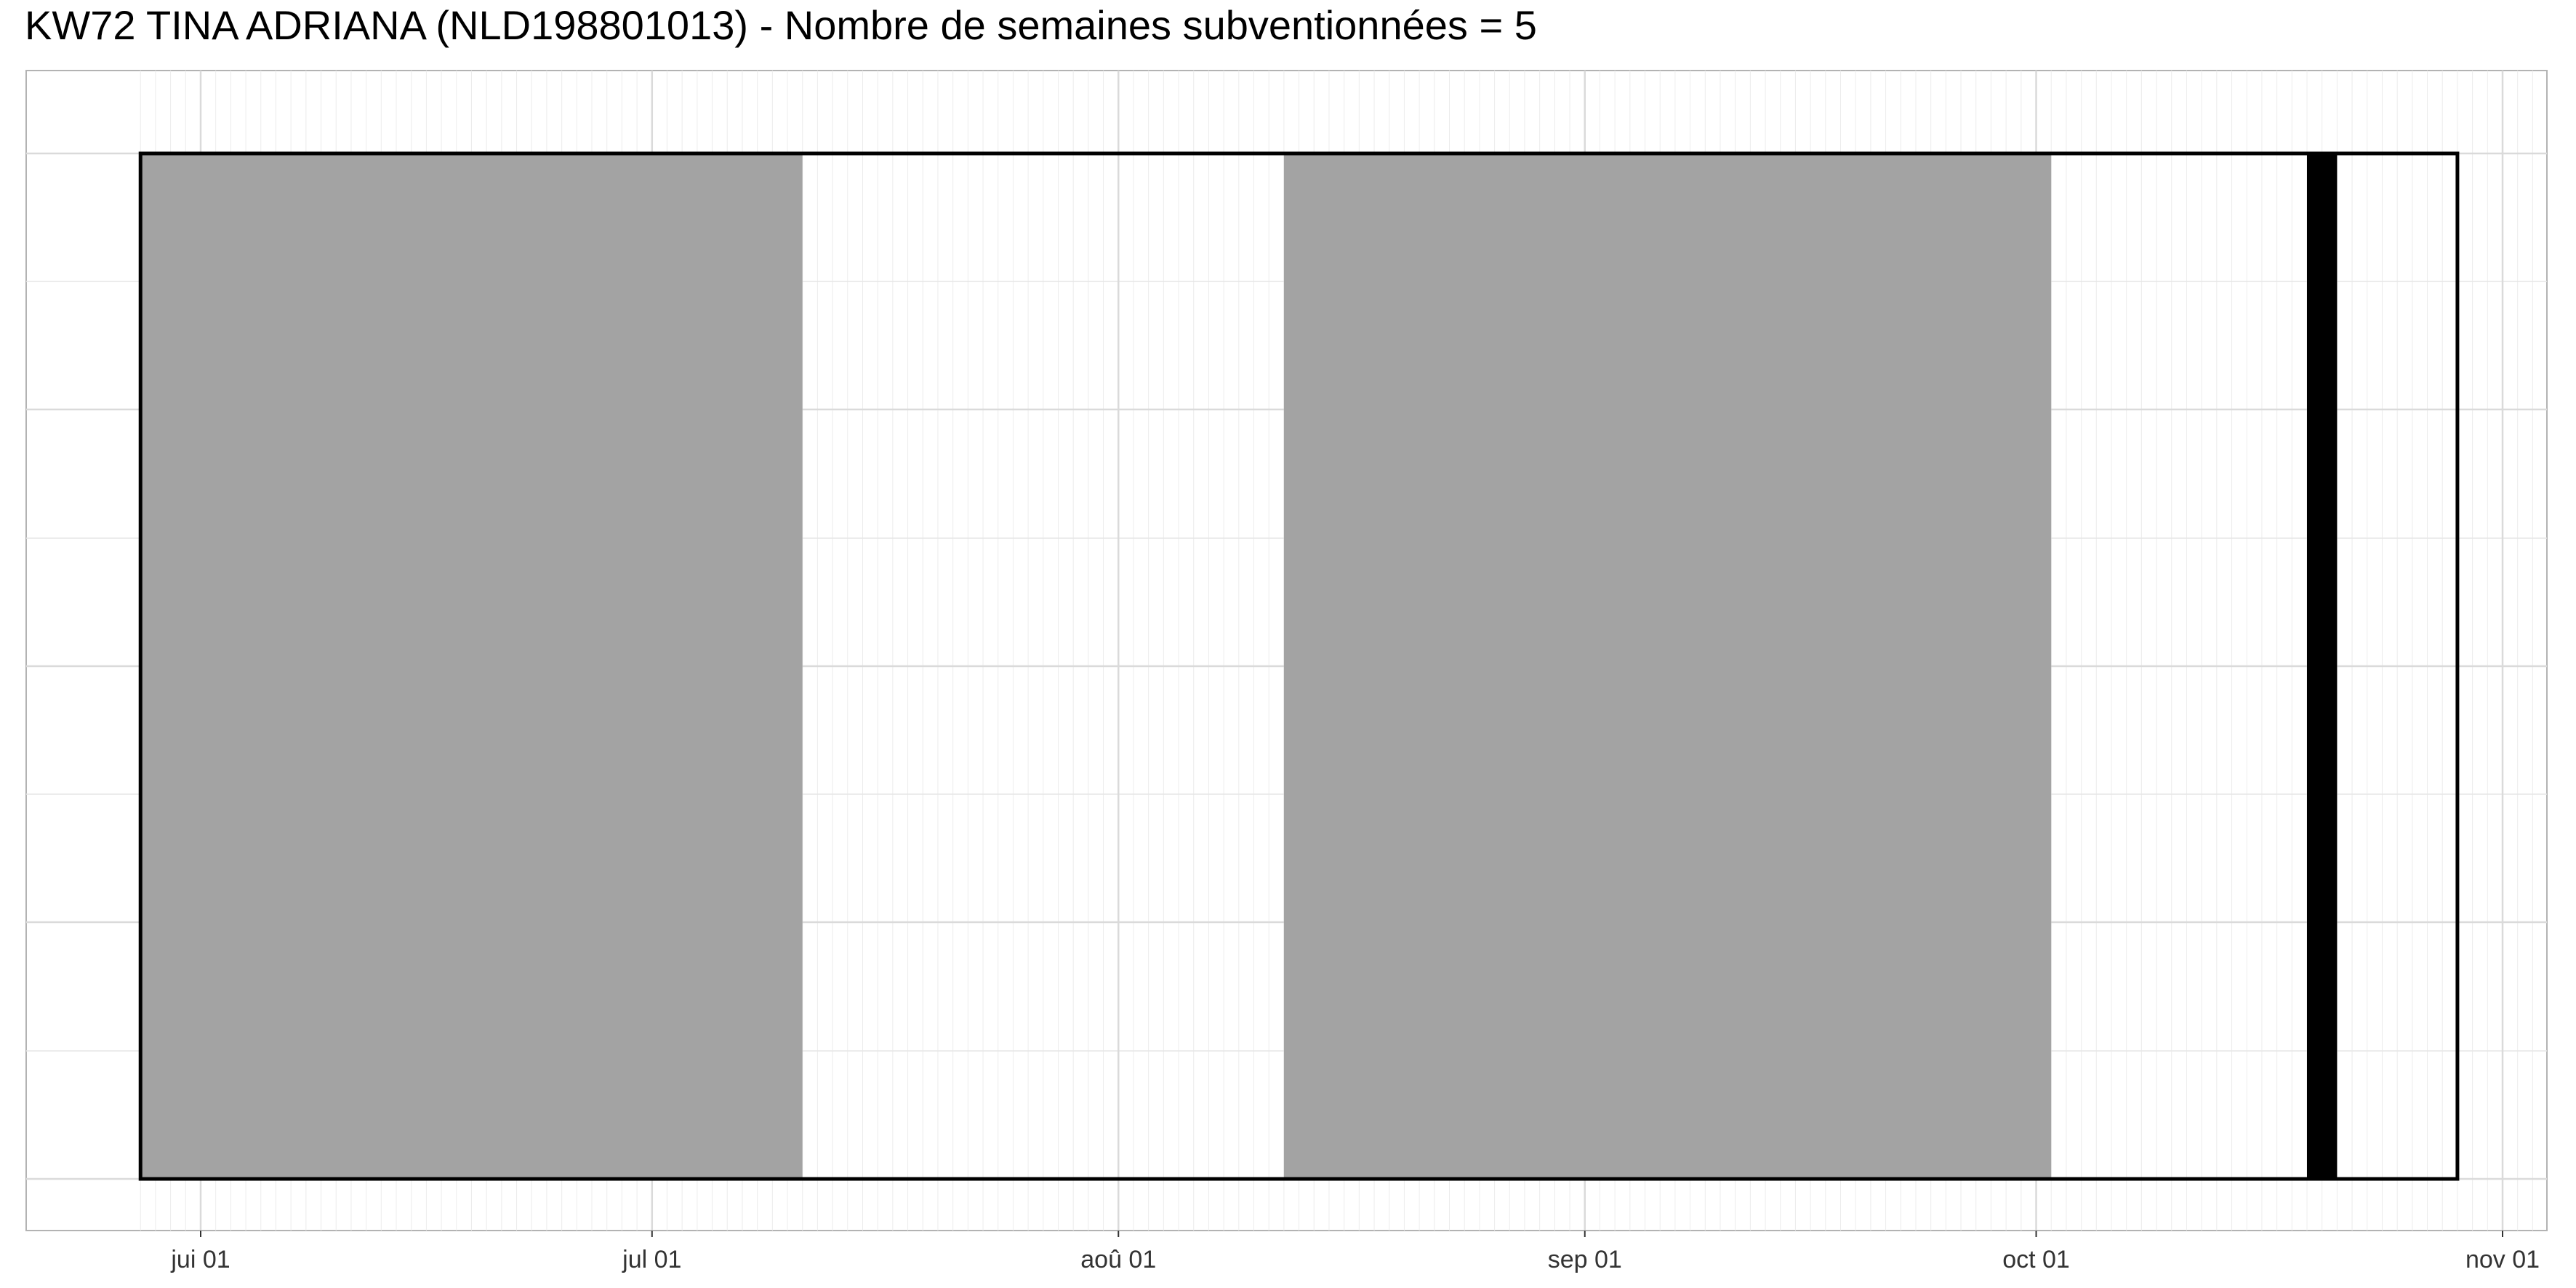 The image size is (2576, 1288). What do you see at coordinates (2036, 1259) in the screenshot?
I see `x-tick-label: oct 01` at bounding box center [2036, 1259].